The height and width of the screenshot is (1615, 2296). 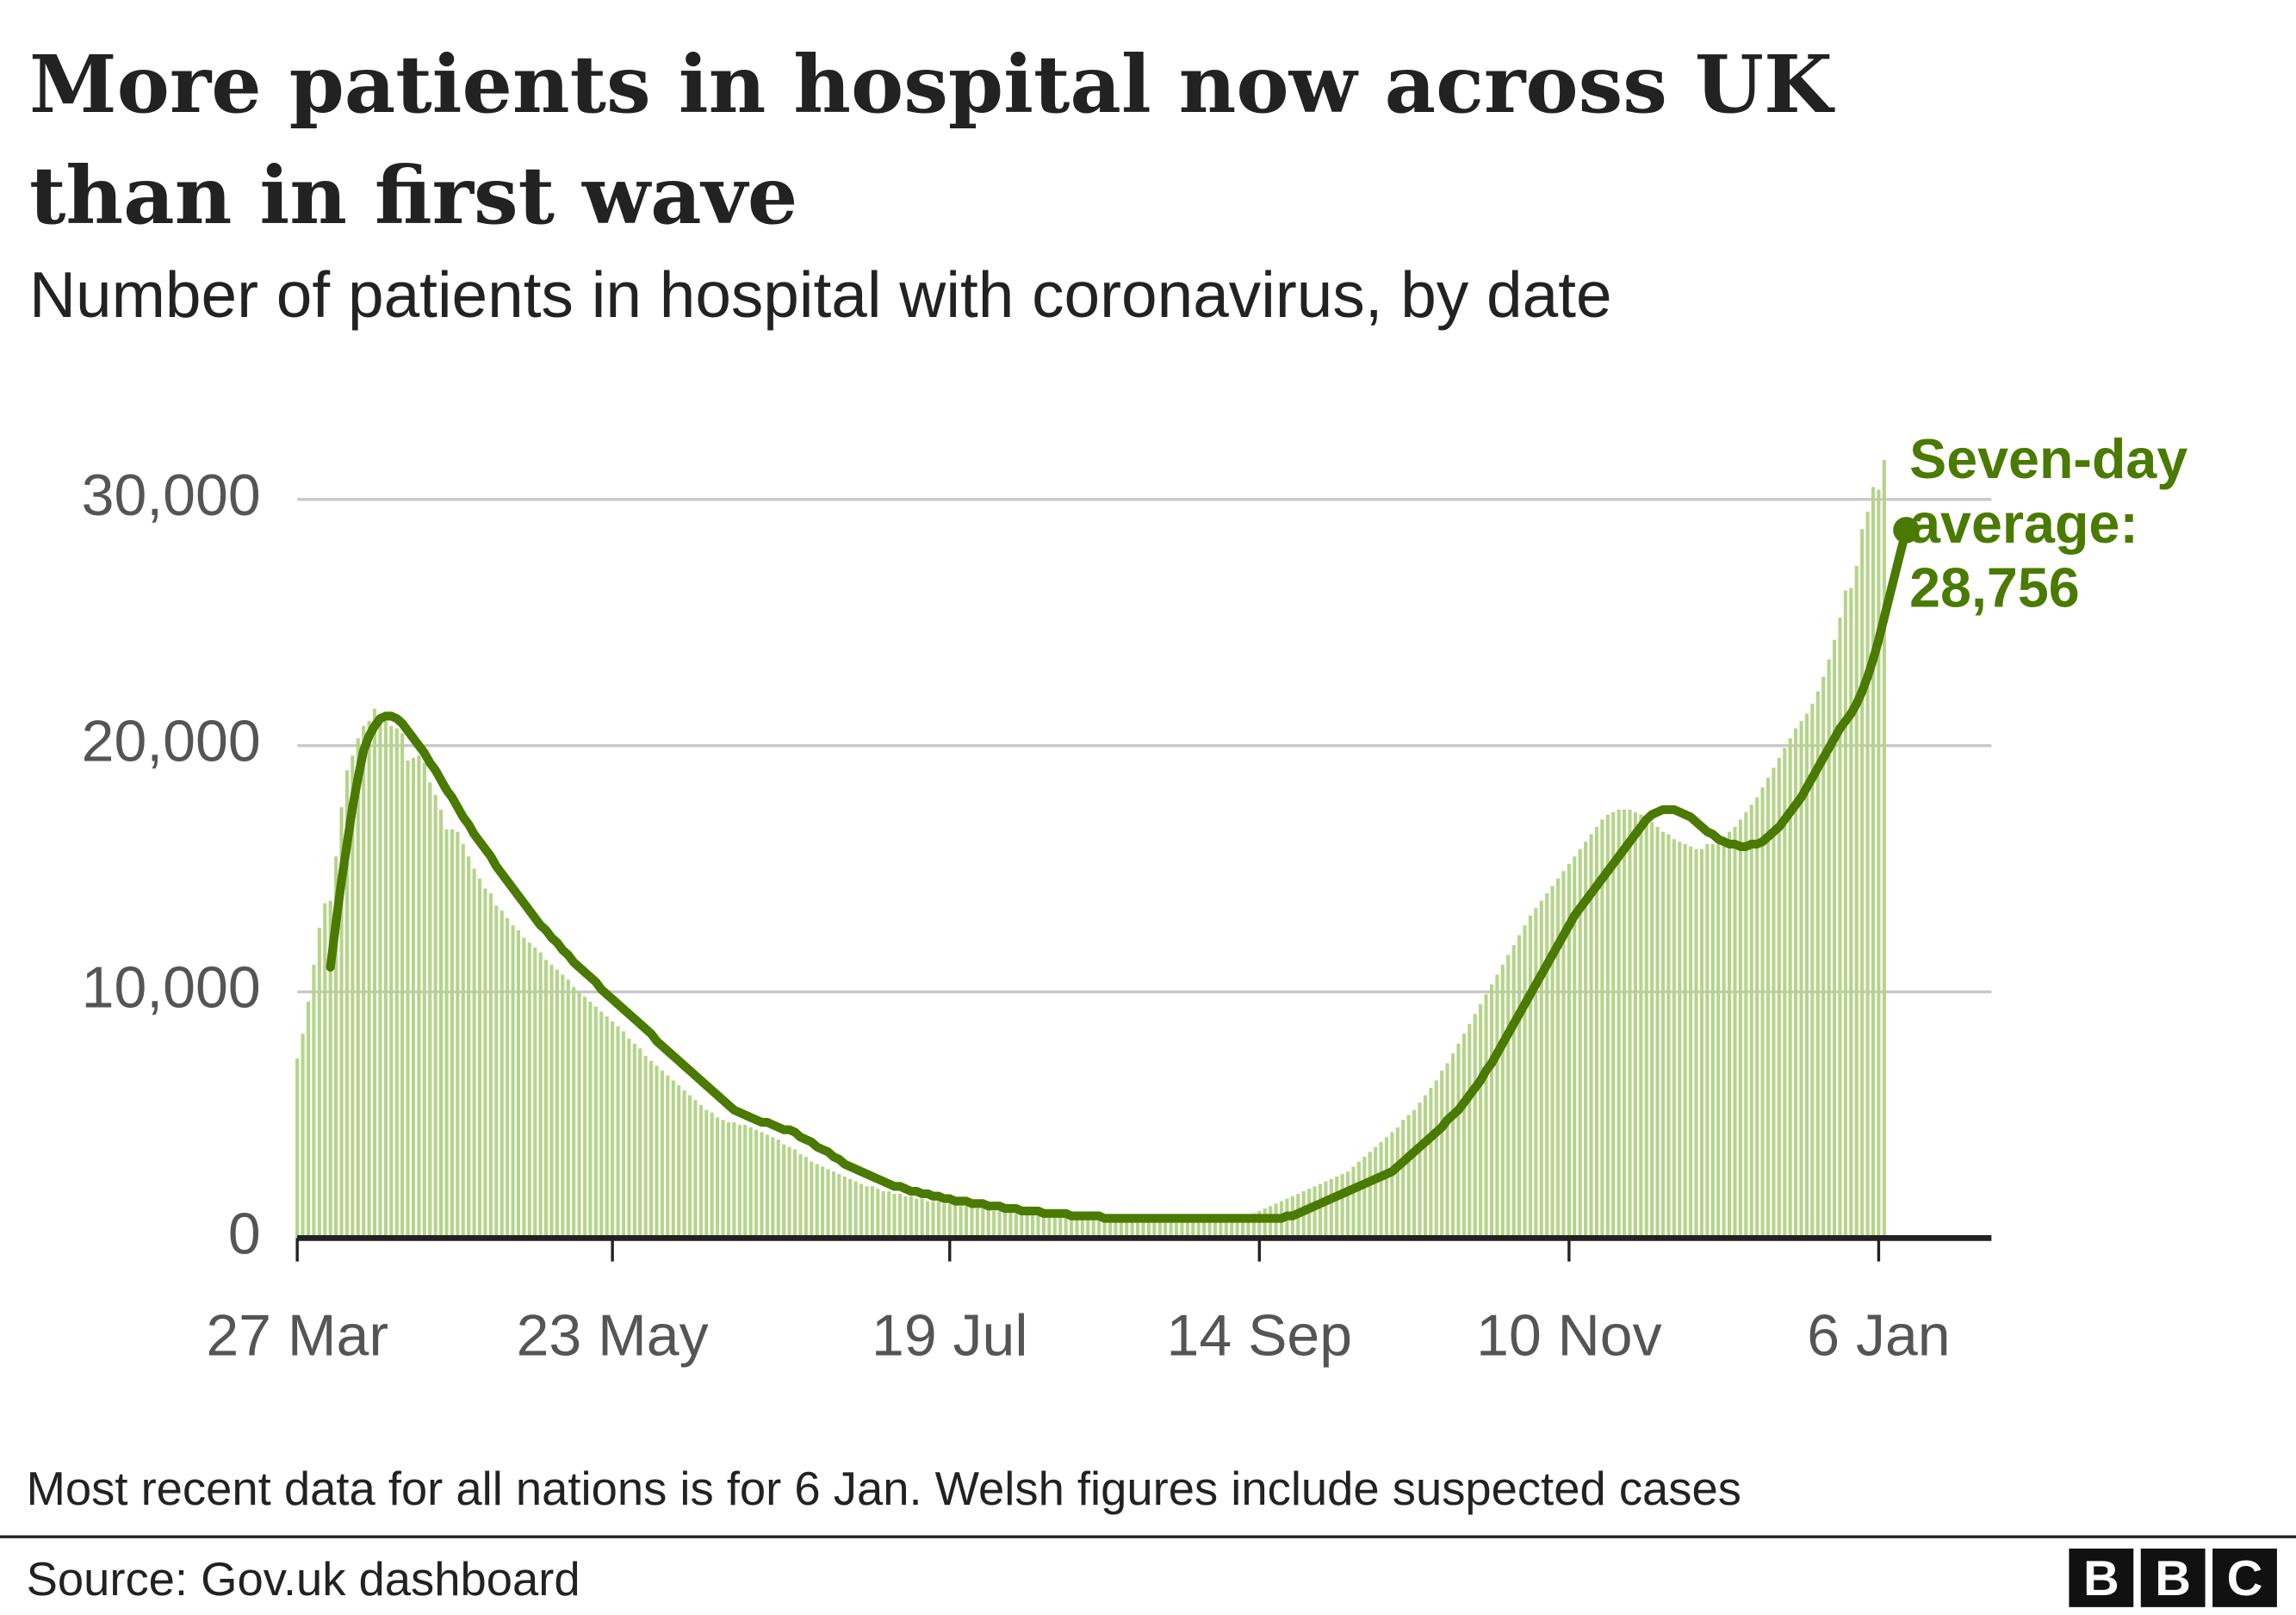 I want to click on x-tick-label: 27 Mar, so click(x=297, y=1335).